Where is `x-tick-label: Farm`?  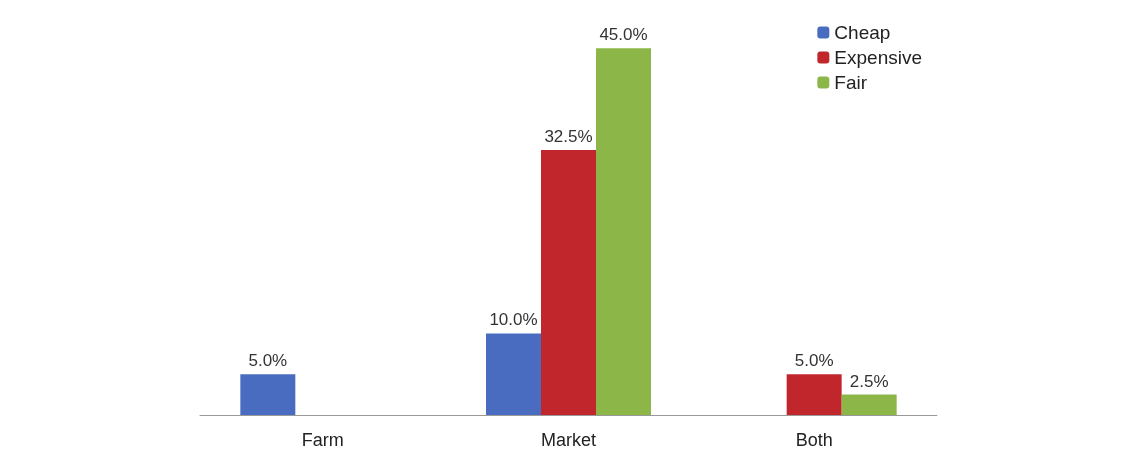 x-tick-label: Farm is located at coordinates (322, 440).